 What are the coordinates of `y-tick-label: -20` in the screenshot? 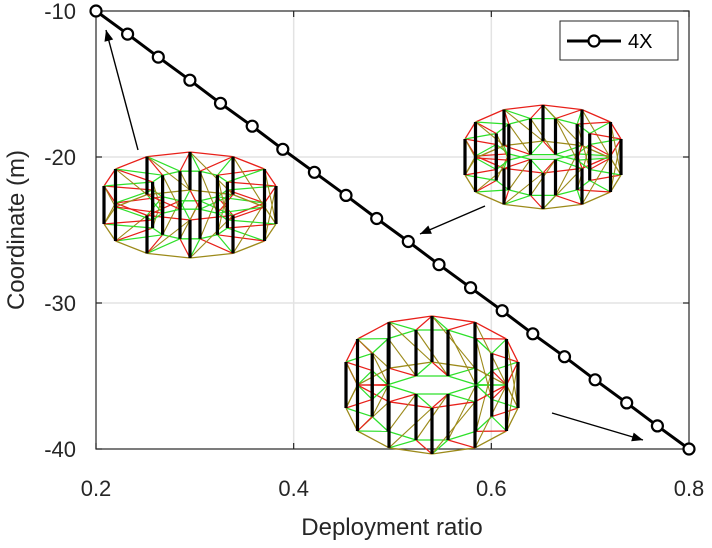 It's located at (60, 157).